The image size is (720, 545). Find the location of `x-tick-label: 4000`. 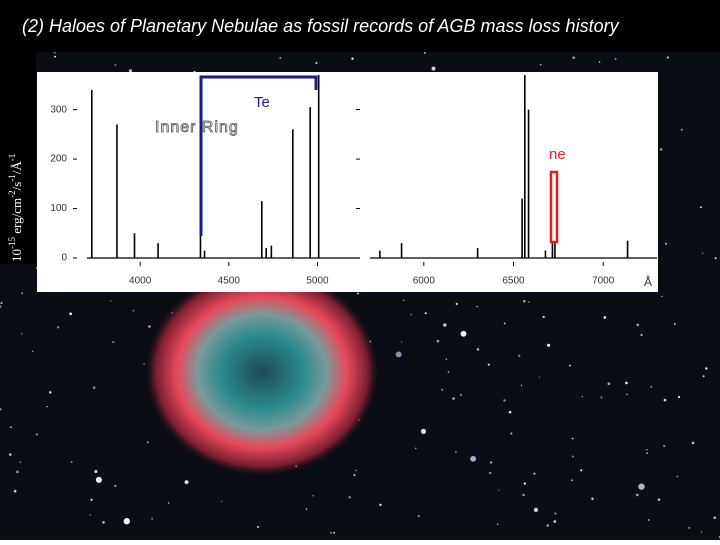

x-tick-label: 4000 is located at coordinates (140, 281).